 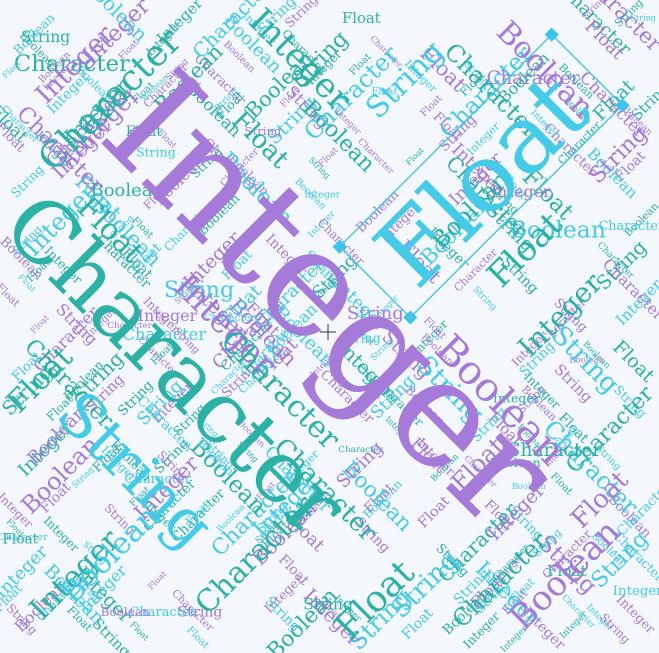 What do you see at coordinates (410, 317) in the screenshot?
I see `resize-handle-bottom-left` at bounding box center [410, 317].